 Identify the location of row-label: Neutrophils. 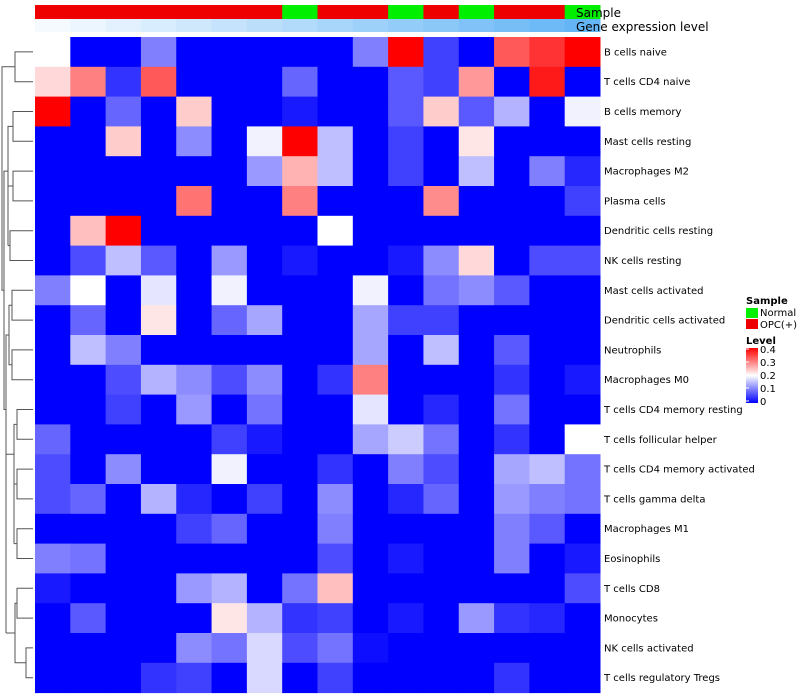
(632, 350).